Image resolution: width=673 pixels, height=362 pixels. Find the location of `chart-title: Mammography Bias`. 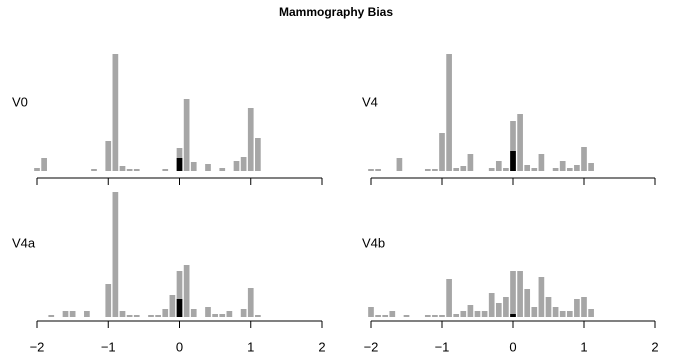

chart-title: Mammography Bias is located at coordinates (336, 12).